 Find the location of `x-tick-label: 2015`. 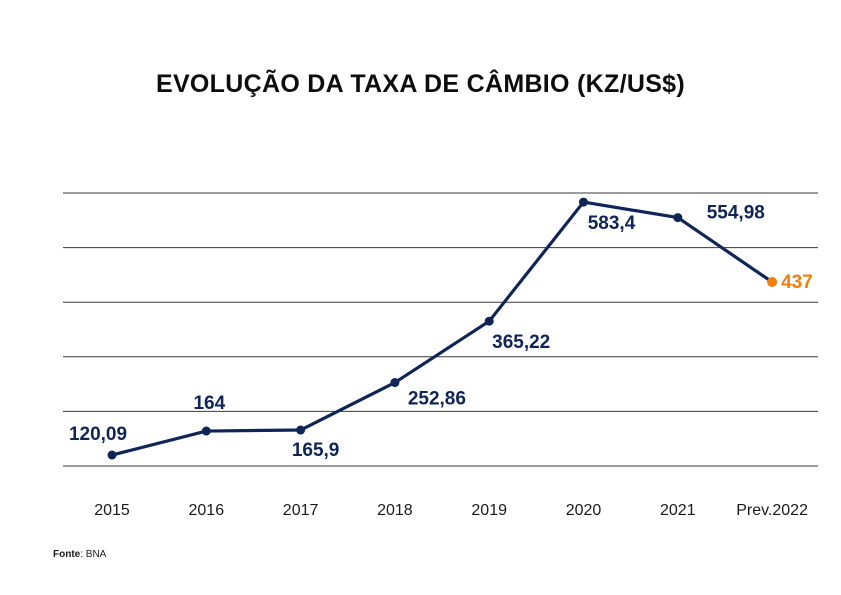

x-tick-label: 2015 is located at coordinates (112, 510).